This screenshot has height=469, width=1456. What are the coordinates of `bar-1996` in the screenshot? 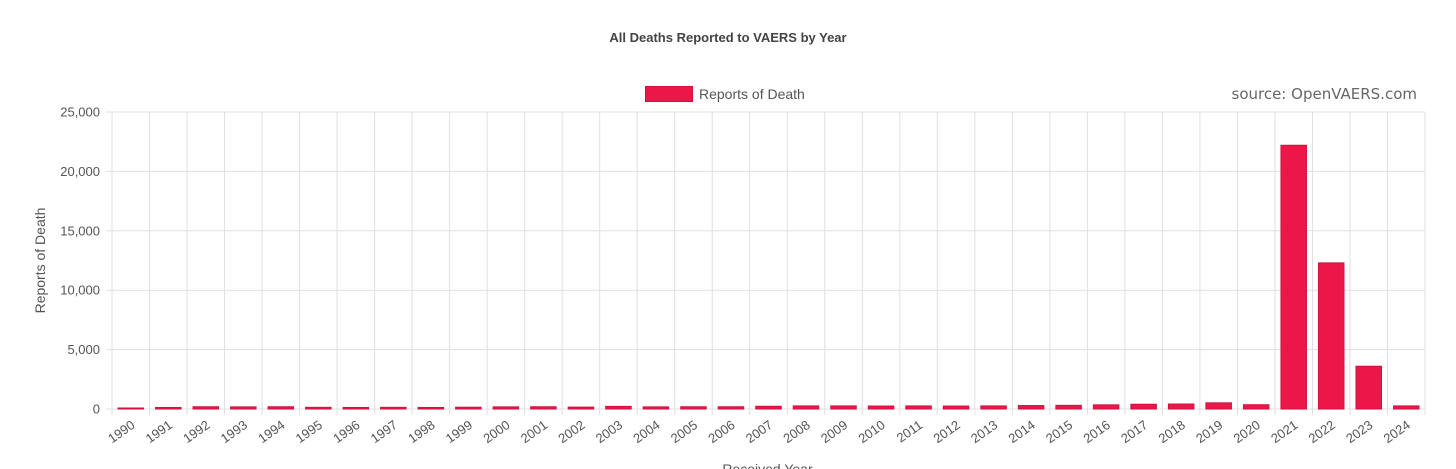 It's located at (356, 408).